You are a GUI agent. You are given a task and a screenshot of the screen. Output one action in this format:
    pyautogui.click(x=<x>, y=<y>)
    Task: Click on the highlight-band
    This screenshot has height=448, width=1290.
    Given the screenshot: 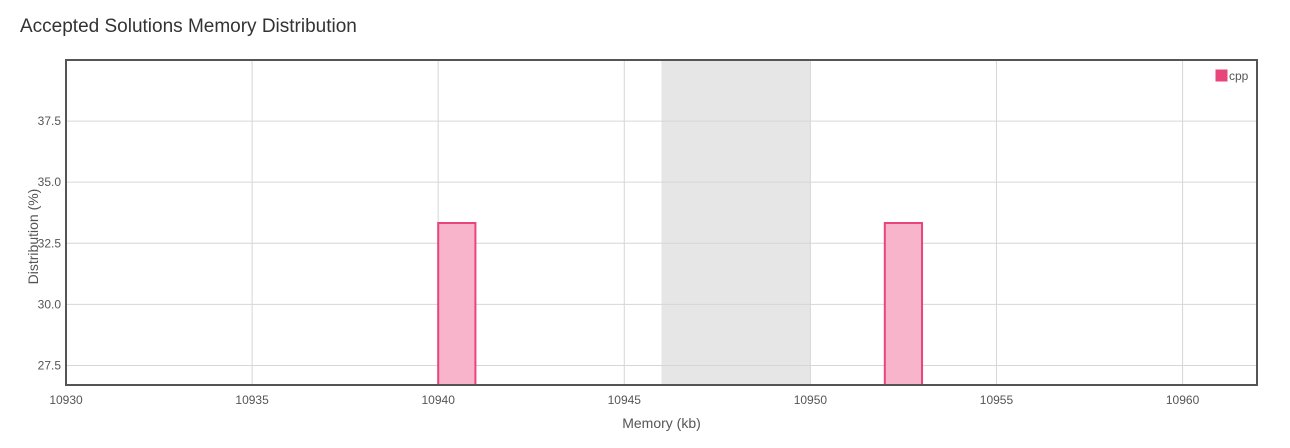 What is the action you would take?
    pyautogui.click(x=736, y=222)
    